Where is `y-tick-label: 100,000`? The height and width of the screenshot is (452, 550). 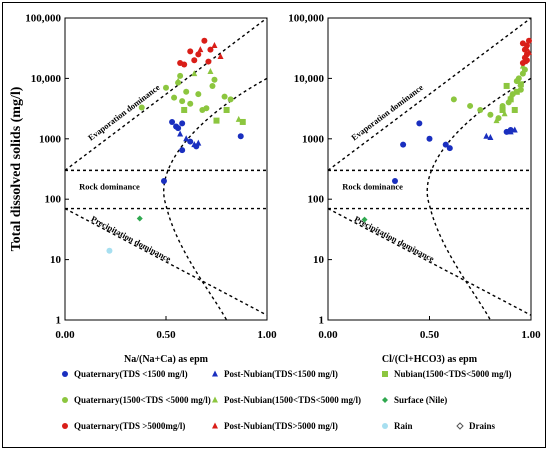 y-tick-label: 100,000 is located at coordinates (43, 19).